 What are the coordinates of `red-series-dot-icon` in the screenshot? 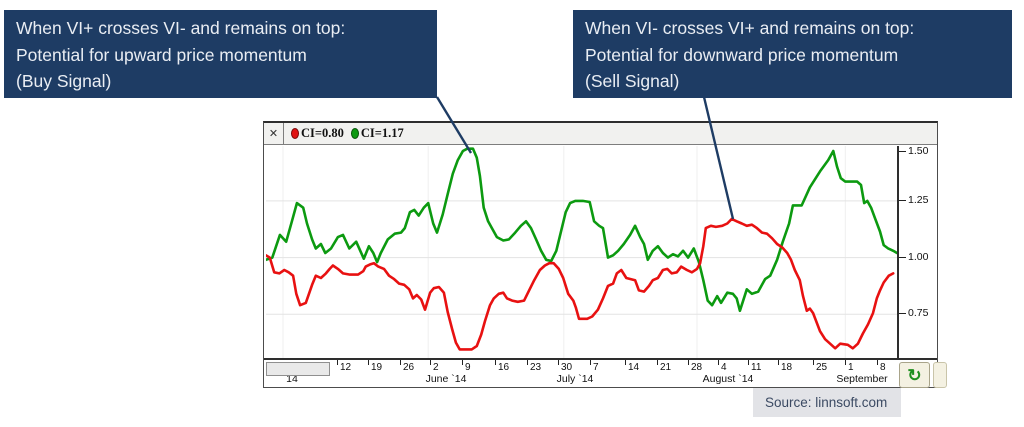 It's located at (295, 133).